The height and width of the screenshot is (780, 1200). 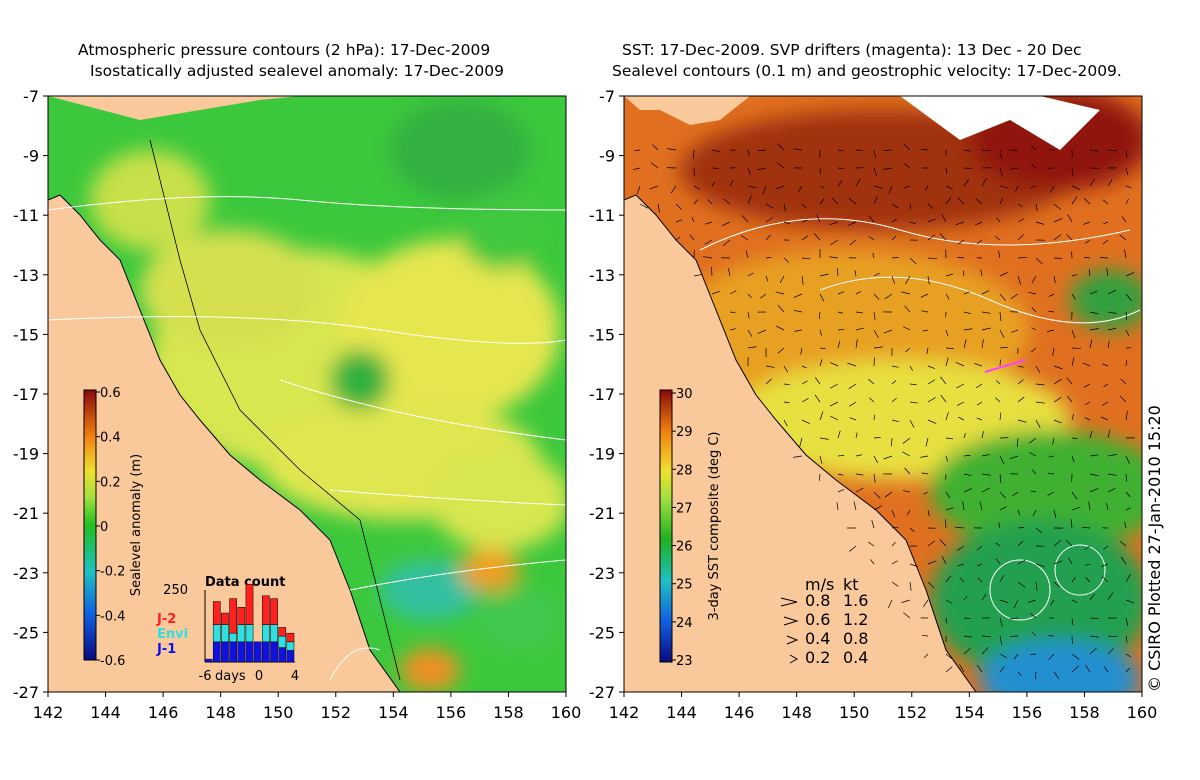 What do you see at coordinates (26, 573) in the screenshot?
I see `y-tick-label: -23` at bounding box center [26, 573].